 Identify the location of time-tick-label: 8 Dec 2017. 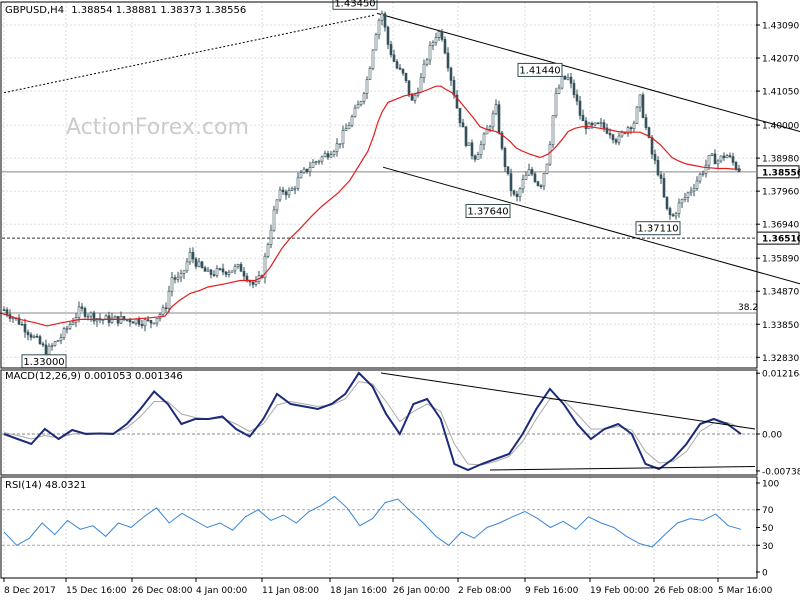
(30, 591).